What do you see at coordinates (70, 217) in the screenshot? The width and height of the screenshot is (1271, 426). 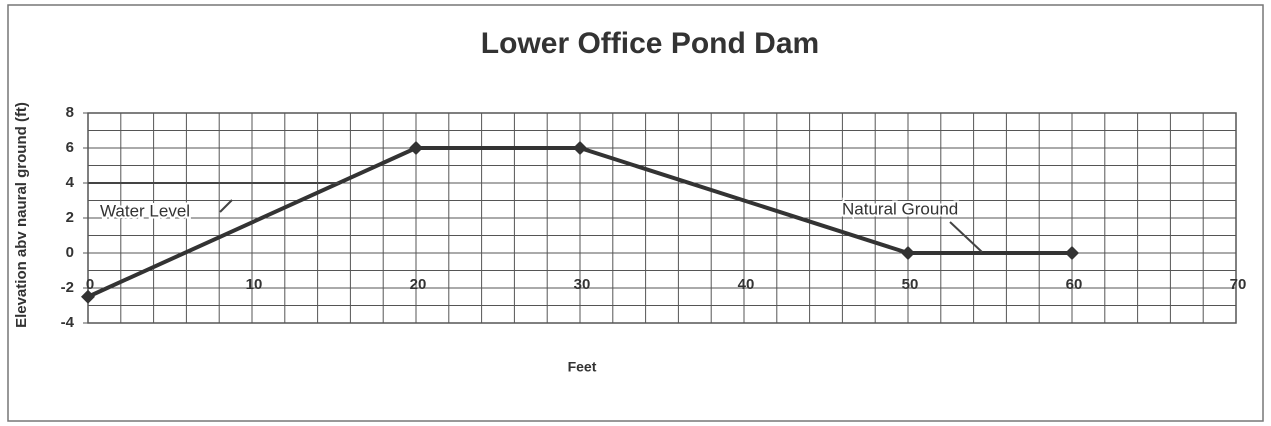 I see `y-tick-label: 2` at bounding box center [70, 217].